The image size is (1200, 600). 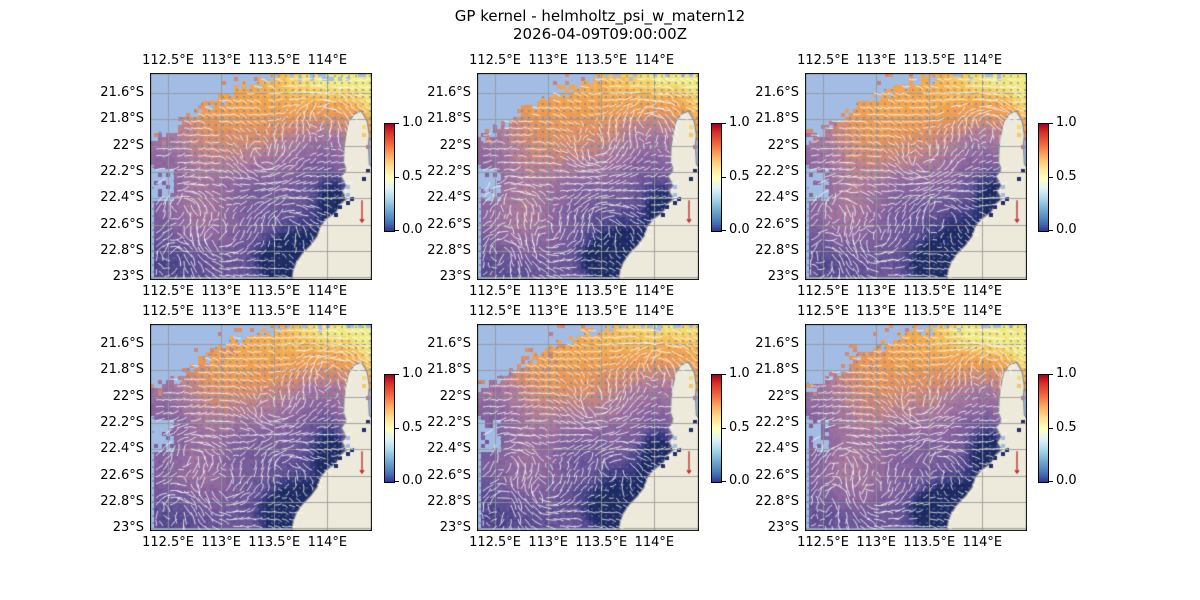 I want to click on map-canvas-r1c0, so click(x=261, y=427).